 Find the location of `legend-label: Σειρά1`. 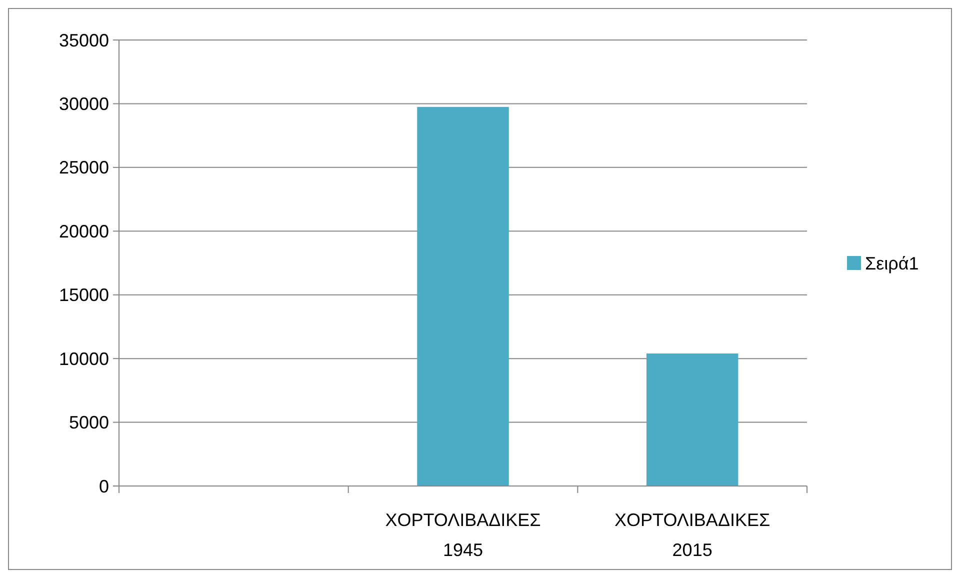

legend-label: Σειρά1 is located at coordinates (892, 263).